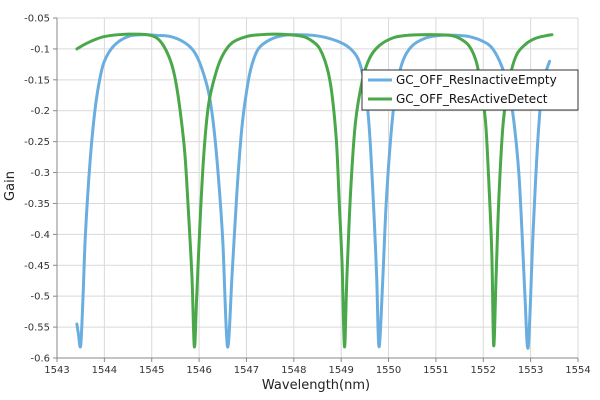 The height and width of the screenshot is (400, 600). What do you see at coordinates (151, 370) in the screenshot?
I see `x-tick-label: 1545` at bounding box center [151, 370].